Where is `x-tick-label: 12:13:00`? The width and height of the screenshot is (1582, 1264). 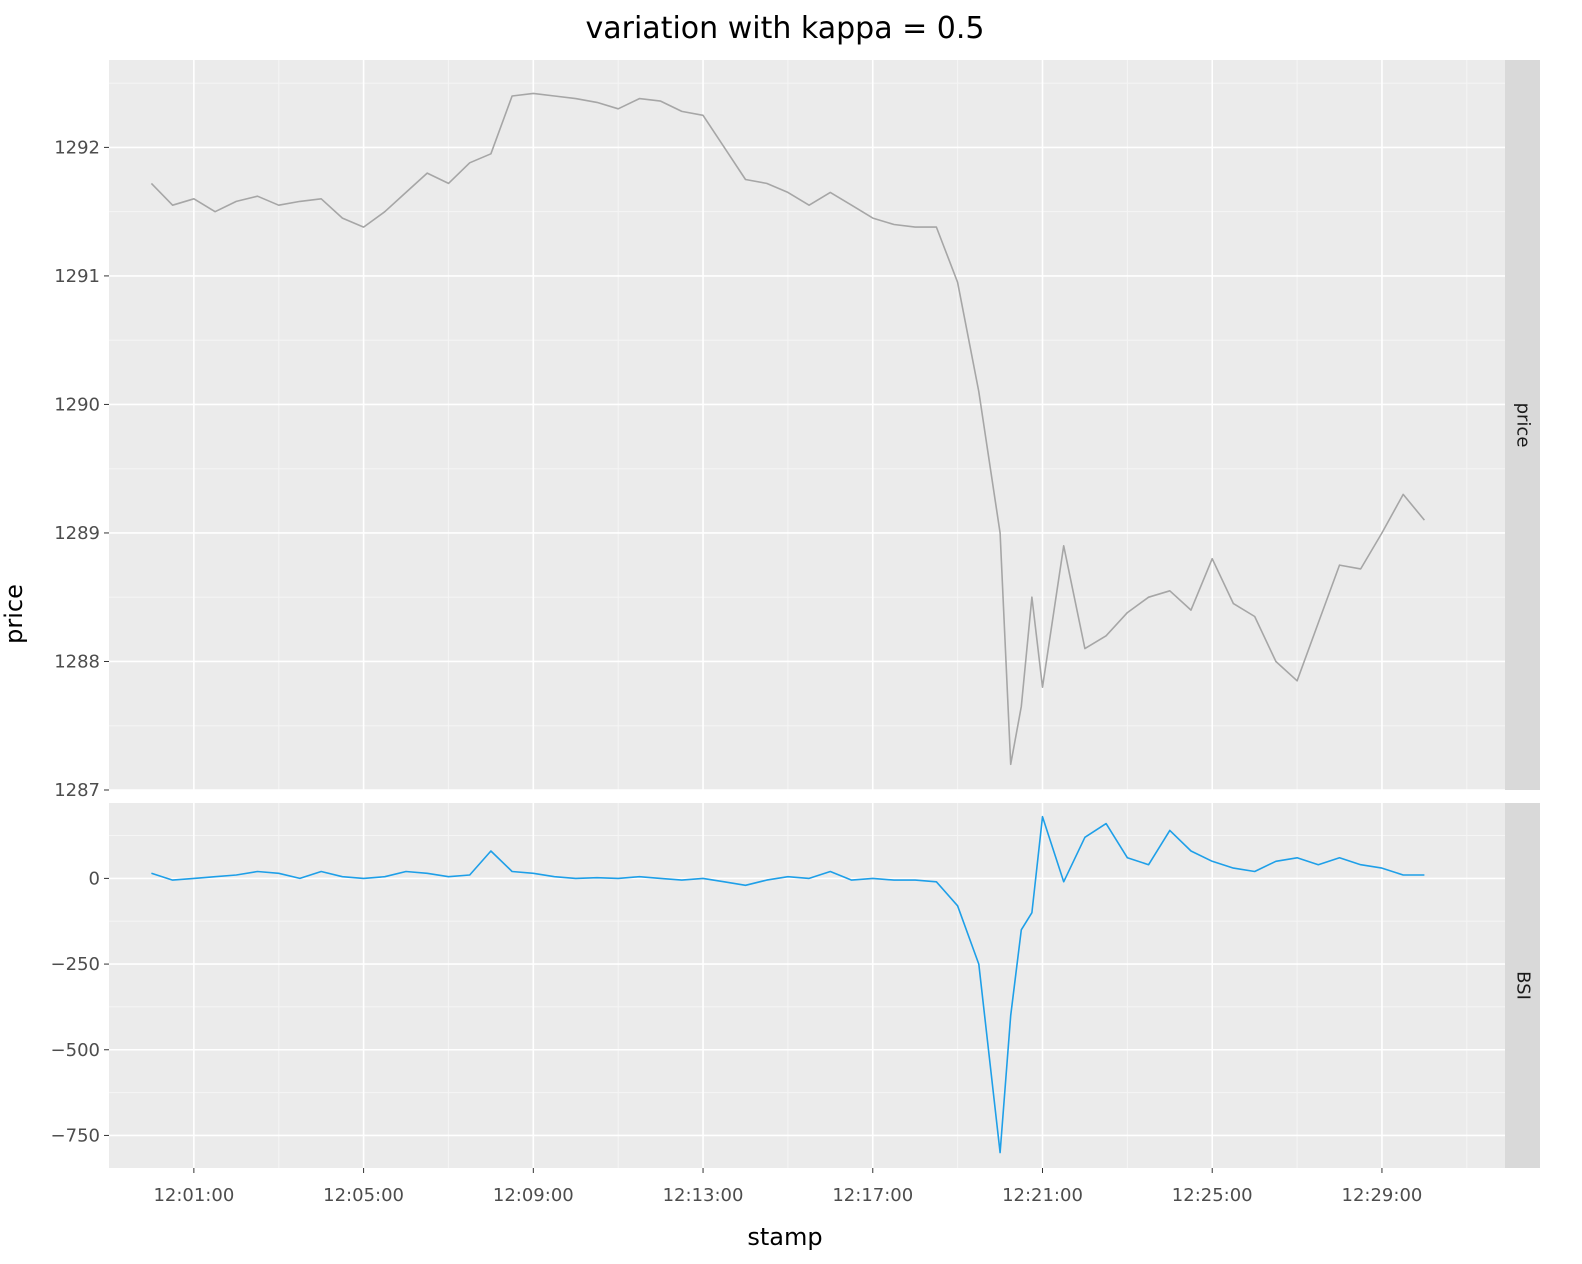 x-tick-label: 12:13:00 is located at coordinates (703, 1195).